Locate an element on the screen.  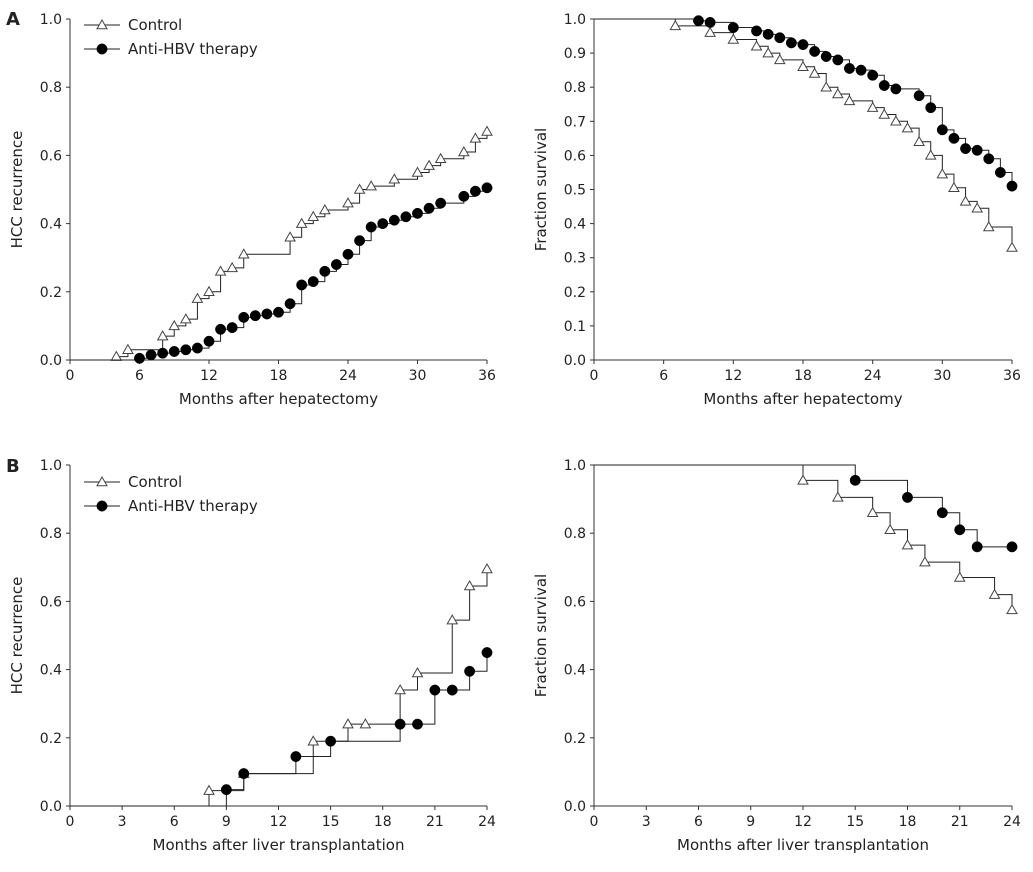
y-tick-label: 0.4 is located at coordinates (575, 225).